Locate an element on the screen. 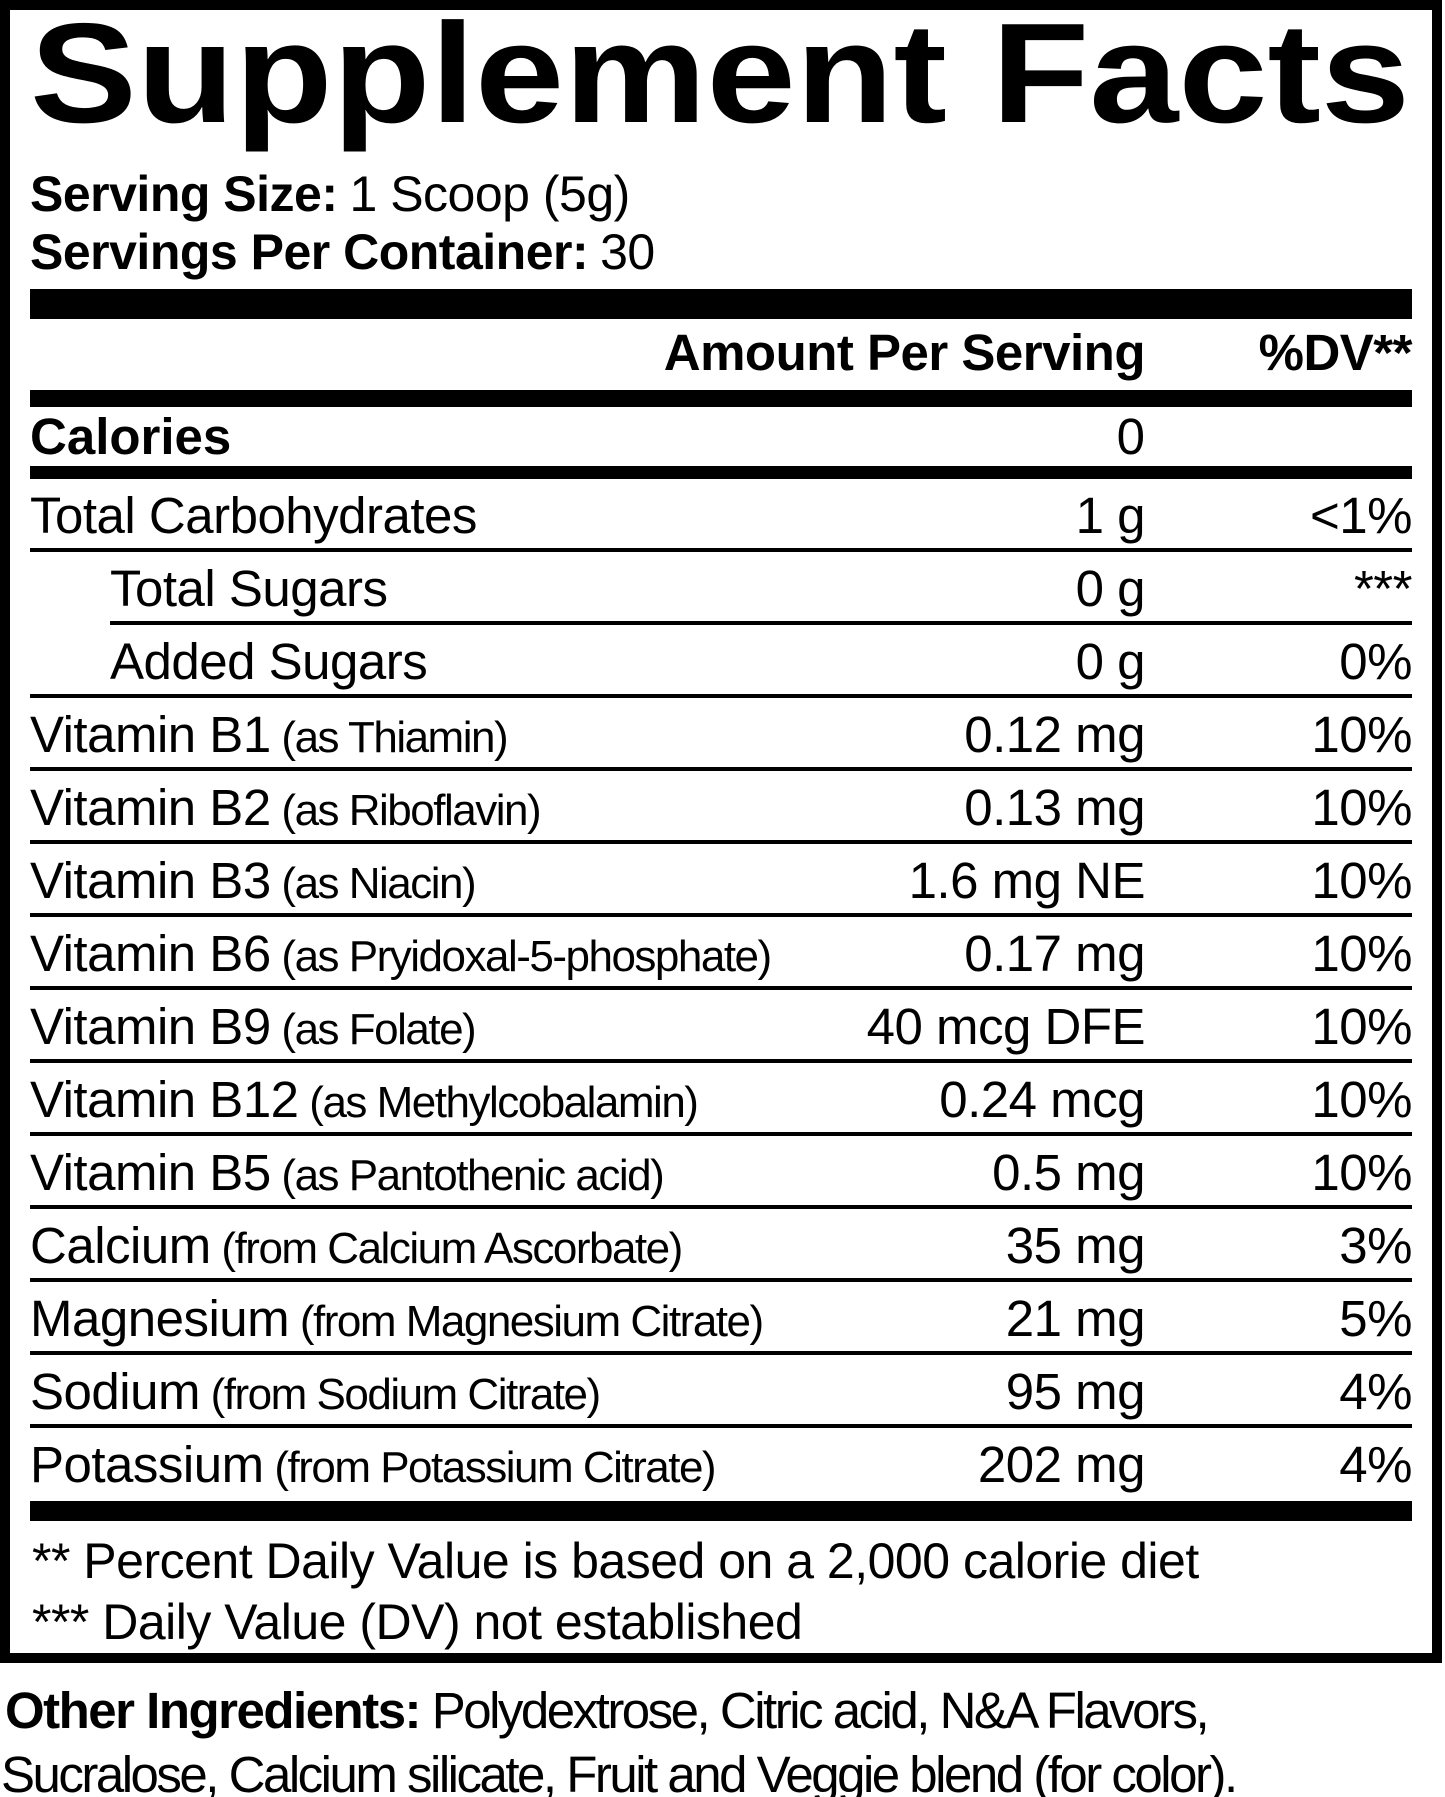 This screenshot has height=1797, width=1445. row-label: Added Sugars is located at coordinates (269, 661).